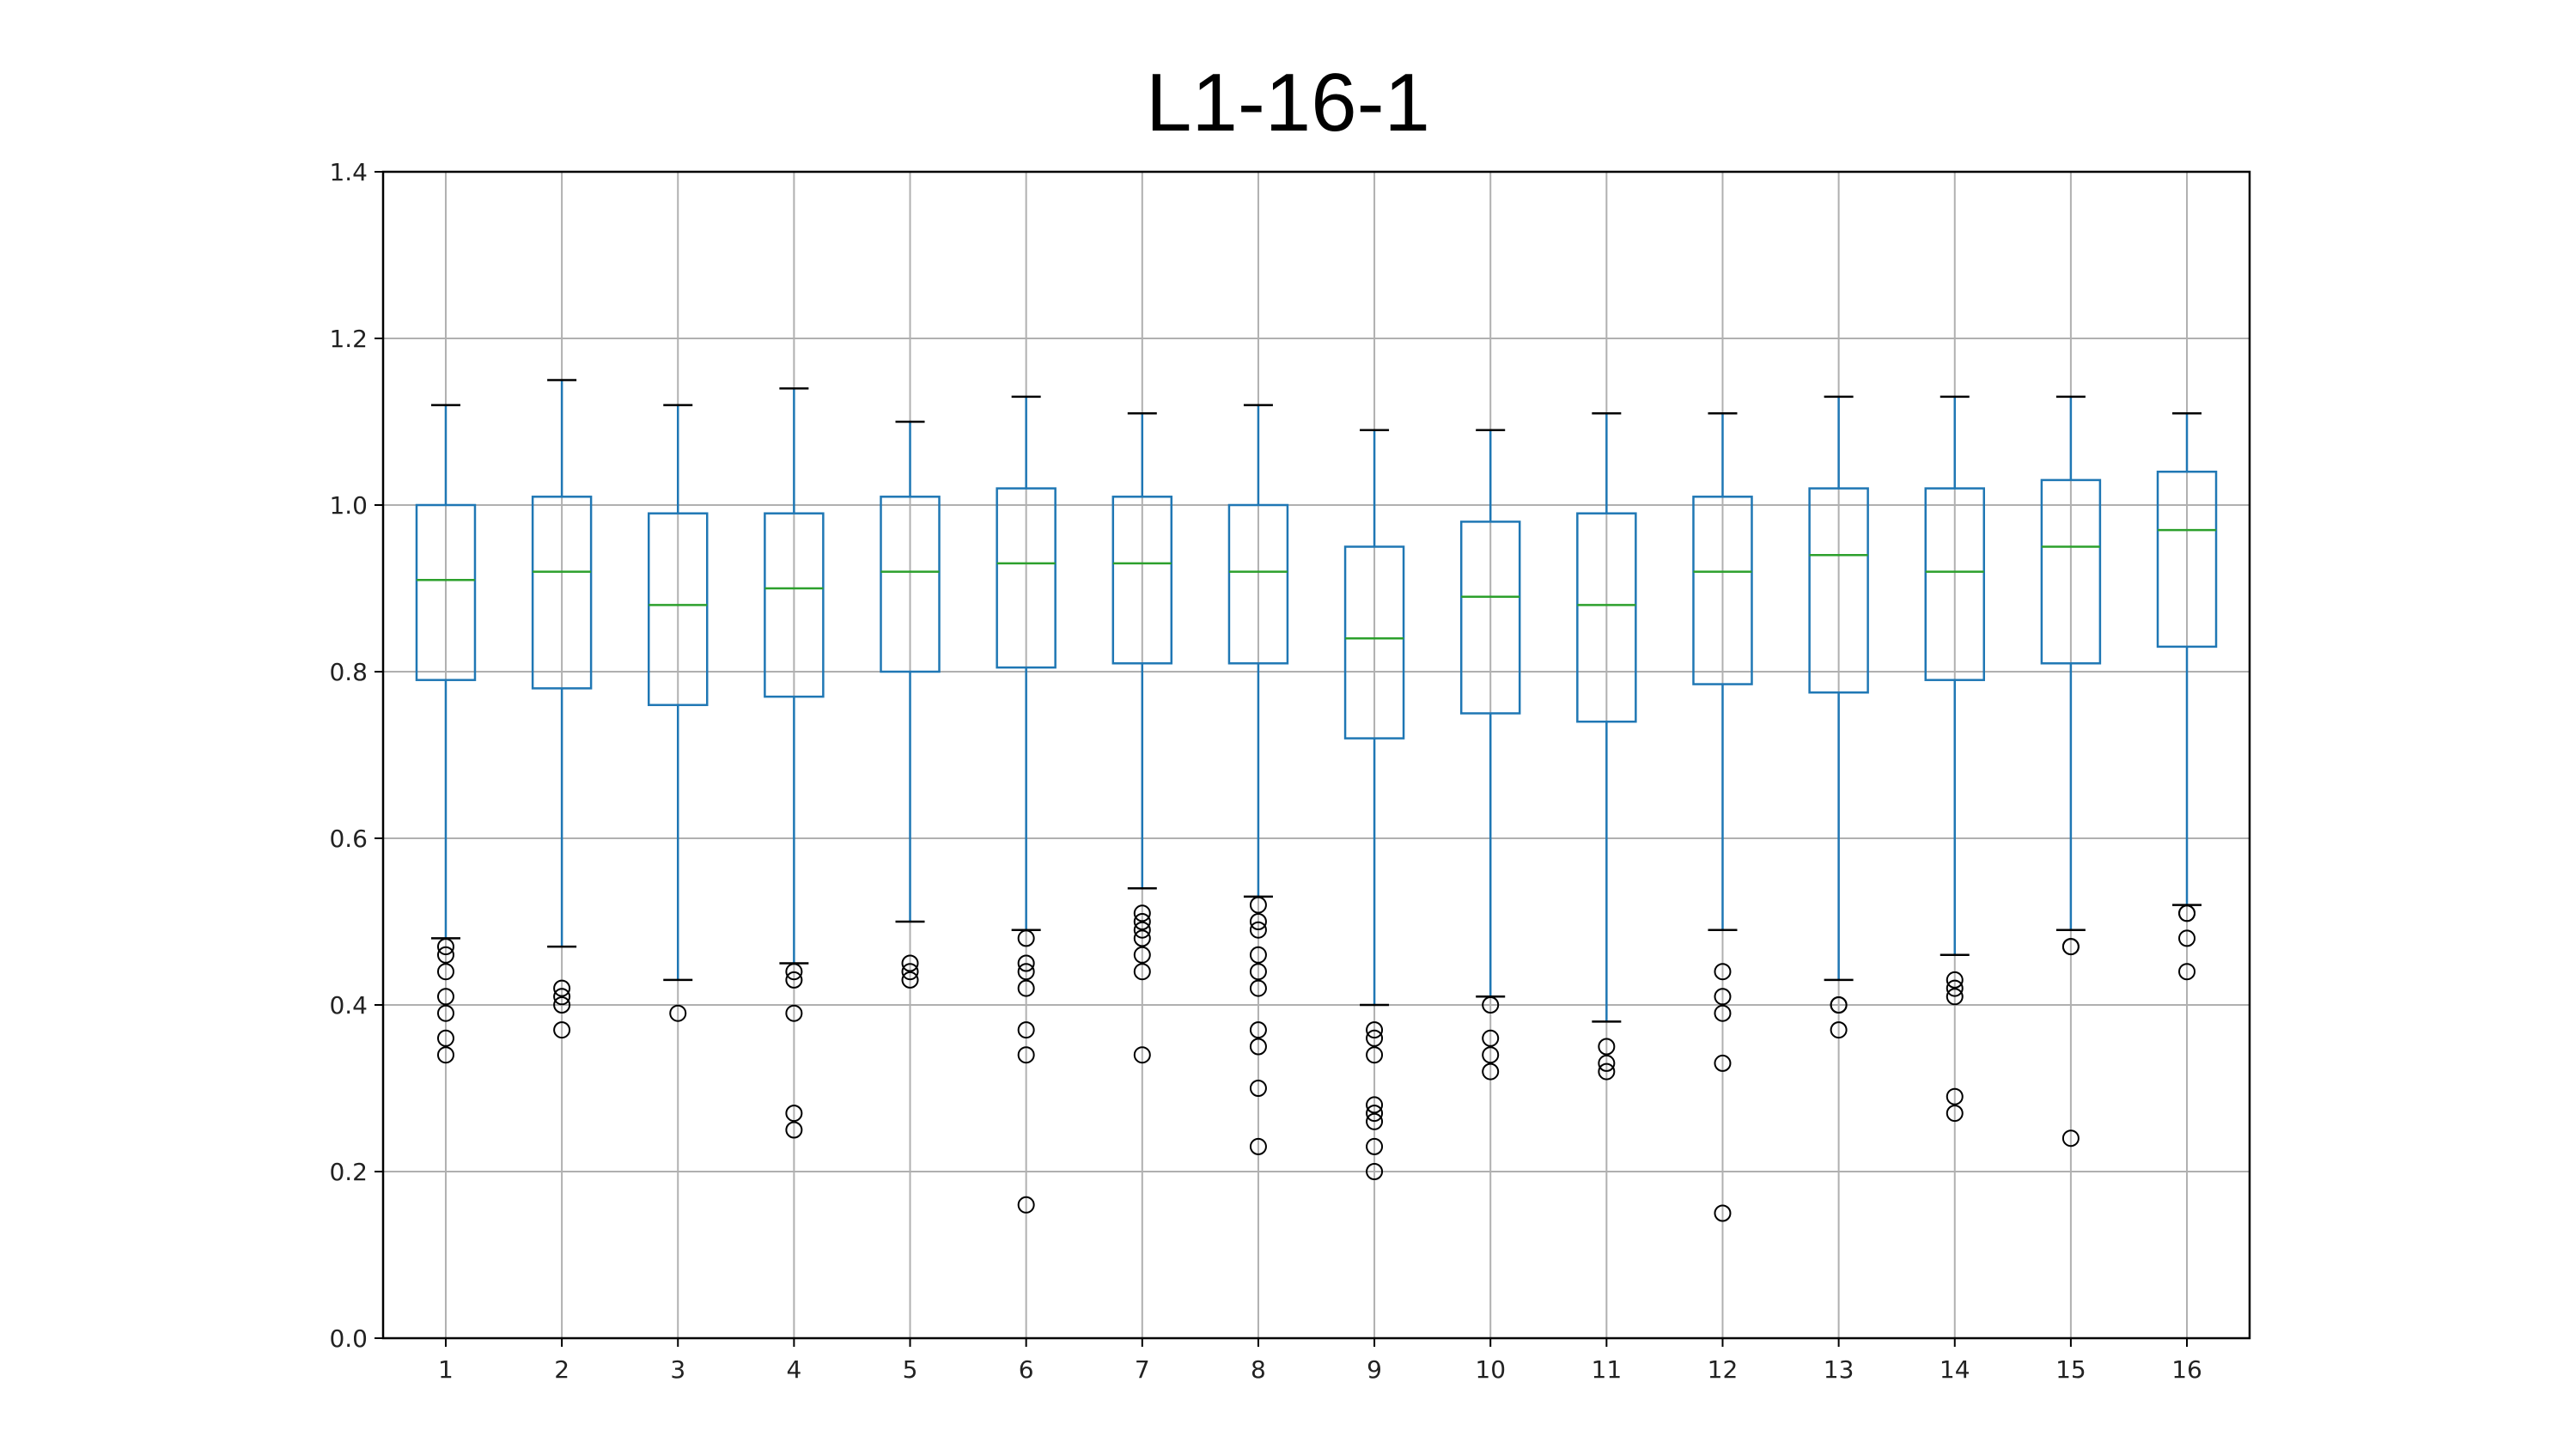 The image size is (2576, 1449). Describe the element at coordinates (348, 172) in the screenshot. I see `y-tick-label: 1.4` at that location.